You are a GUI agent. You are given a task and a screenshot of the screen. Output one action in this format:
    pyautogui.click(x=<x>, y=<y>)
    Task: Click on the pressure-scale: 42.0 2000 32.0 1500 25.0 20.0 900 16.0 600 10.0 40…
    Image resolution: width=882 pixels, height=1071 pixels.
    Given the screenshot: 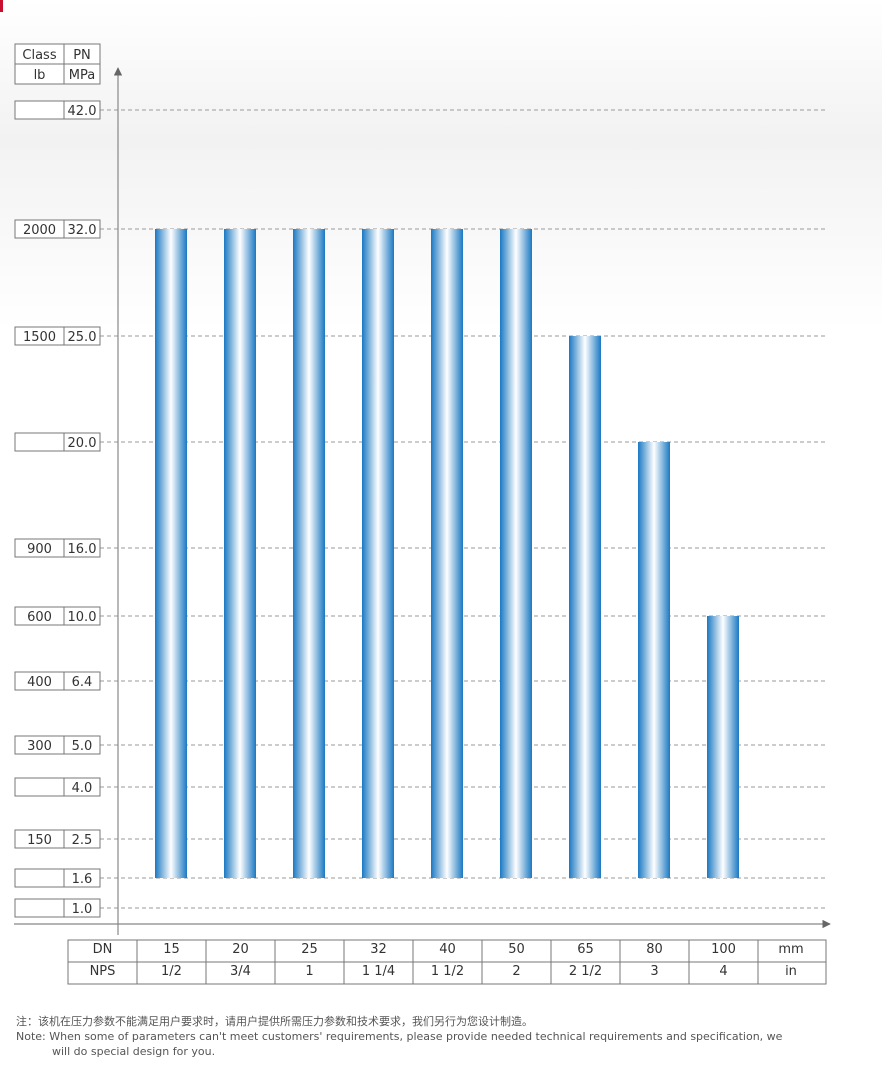 What is the action you would take?
    pyautogui.click(x=57, y=509)
    